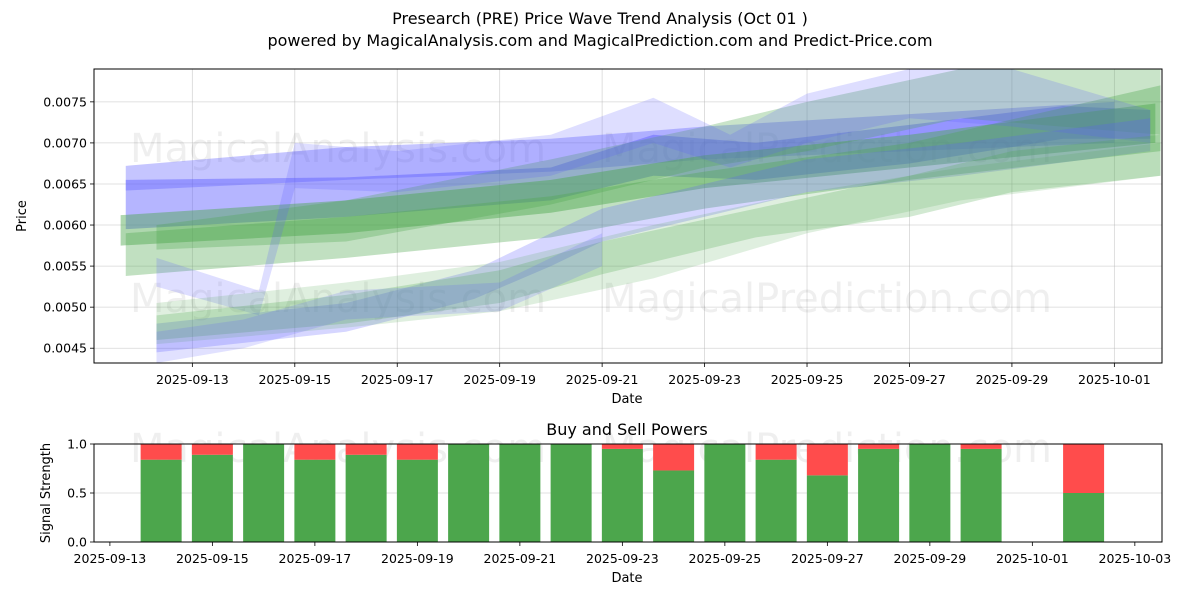 This screenshot has width=1200, height=600. What do you see at coordinates (397, 379) in the screenshot?
I see `main-x-tick-label: 2025-09-17` at bounding box center [397, 379].